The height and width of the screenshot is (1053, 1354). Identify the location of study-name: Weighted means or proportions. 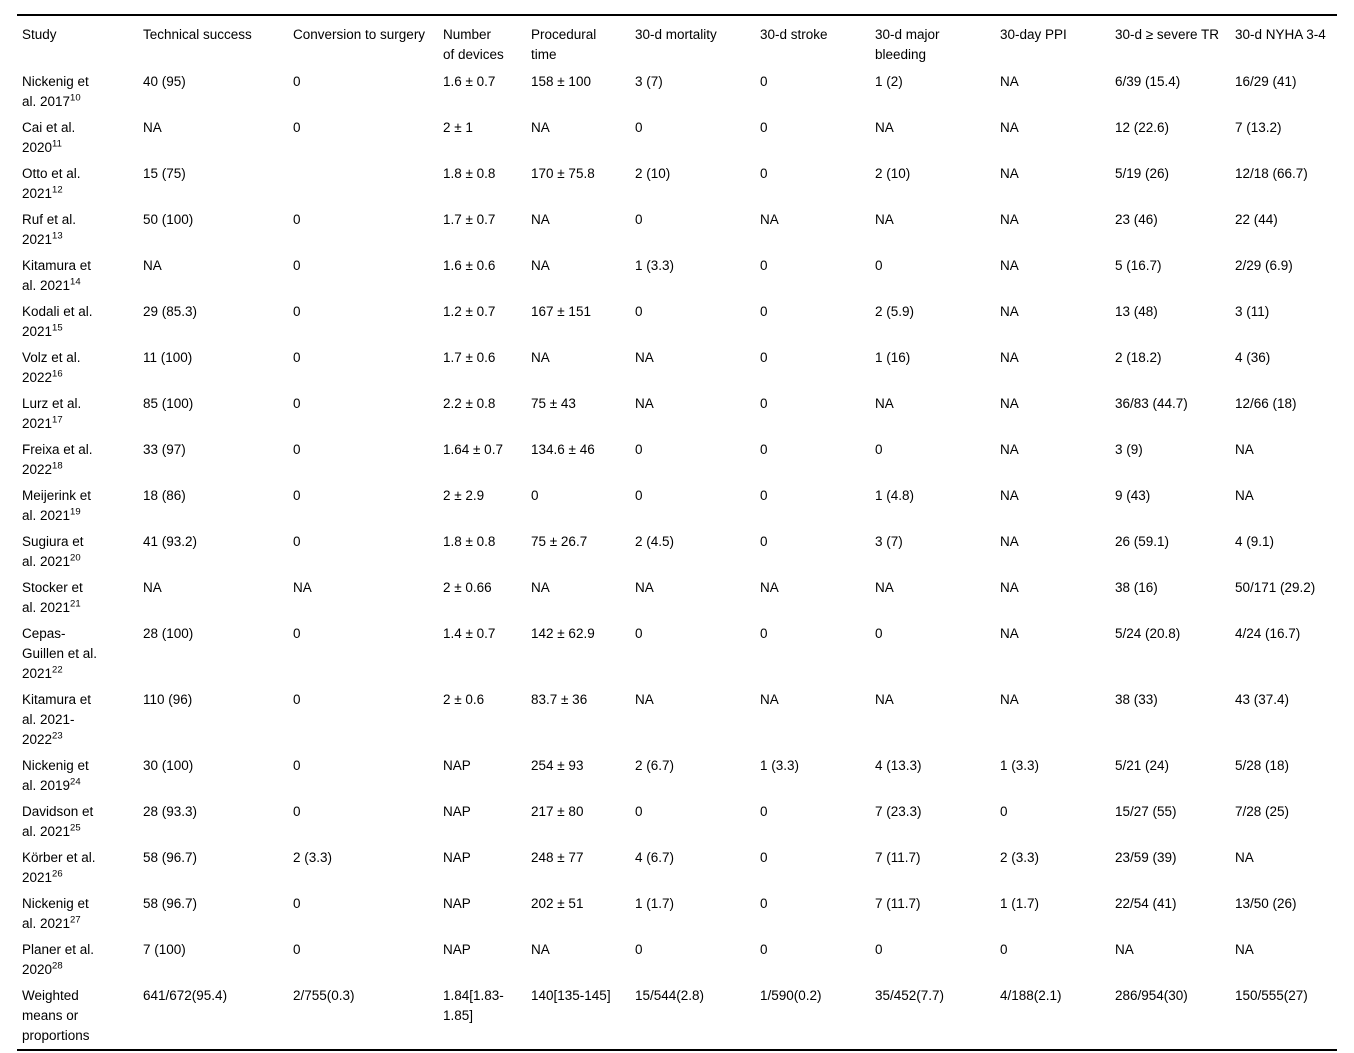
(56, 1015).